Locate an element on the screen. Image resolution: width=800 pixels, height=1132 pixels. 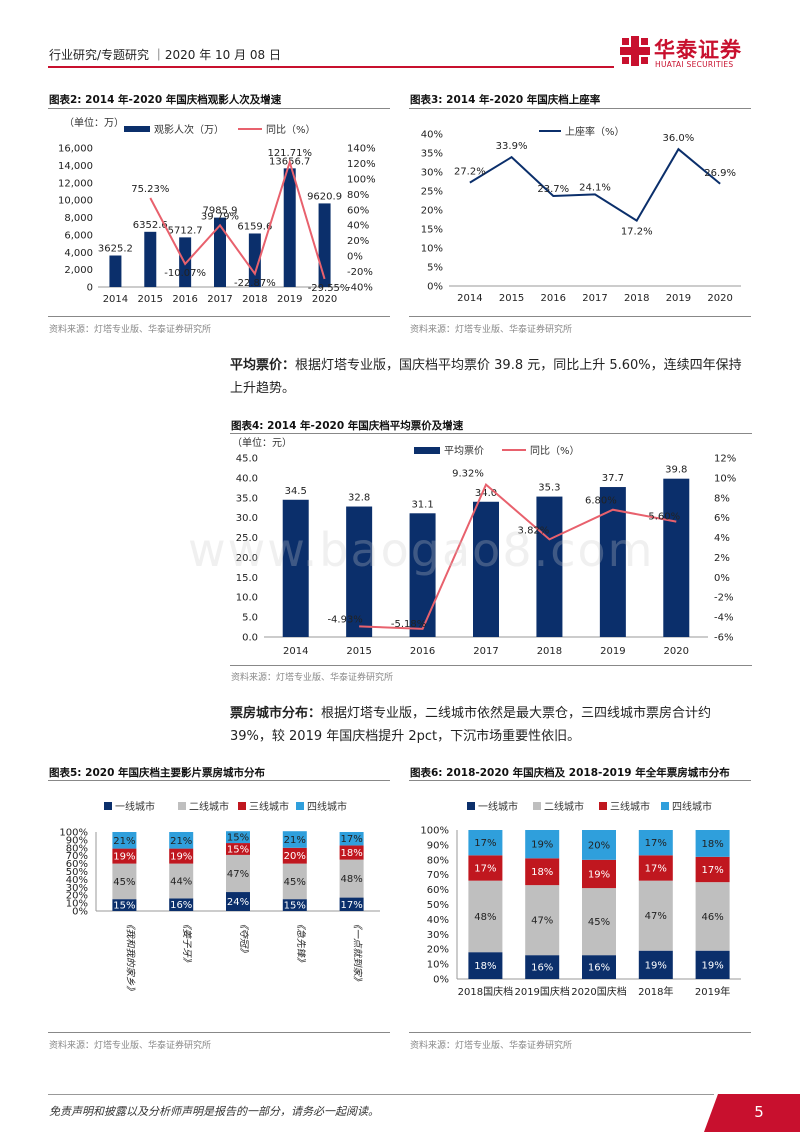
fig2-yaxis-right-tick: 0% is located at coordinates (355, 257).